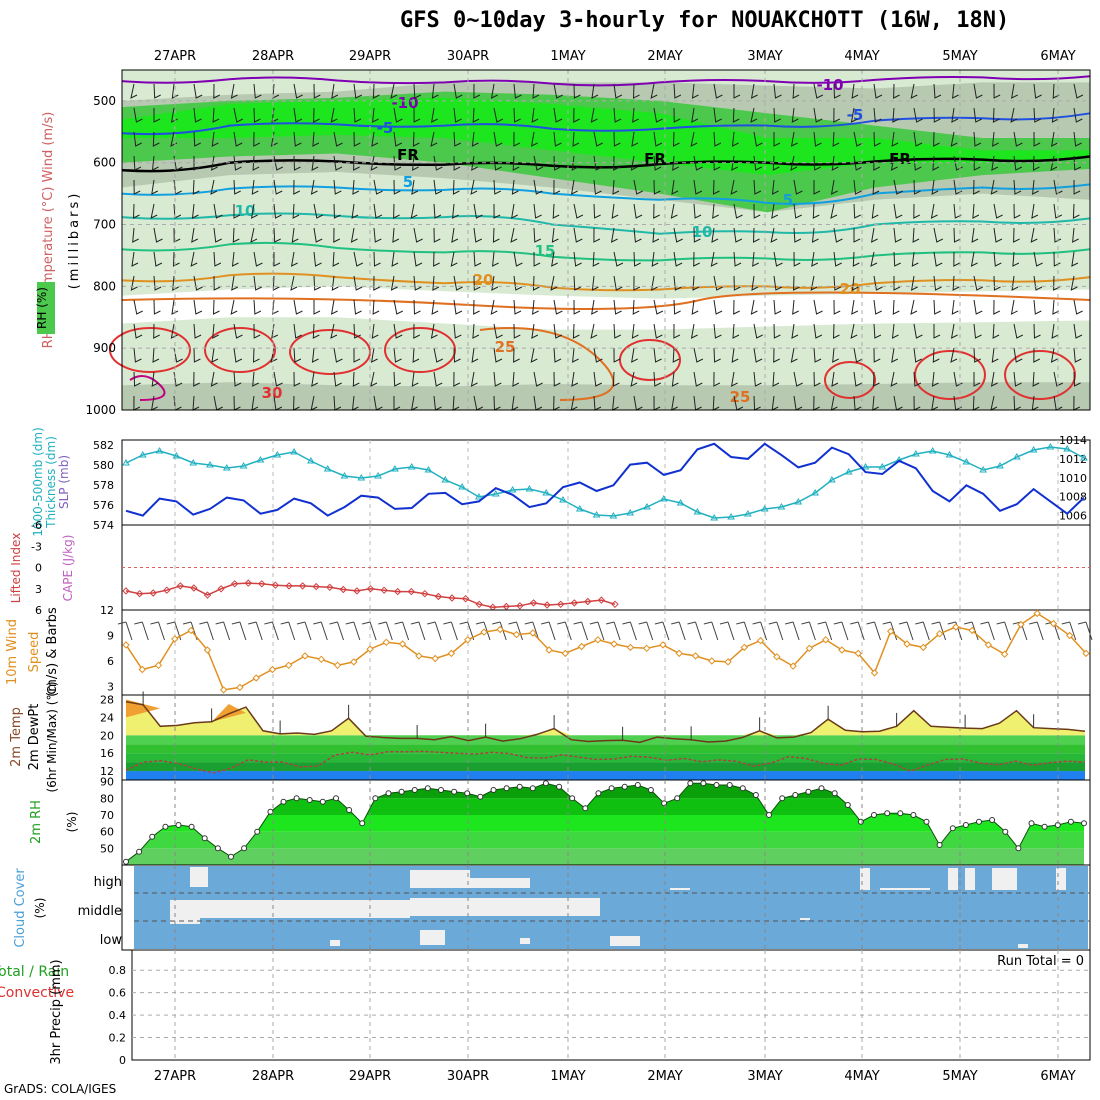 Image resolution: width=1100 pixels, height=1100 pixels. I want to click on date-label-bottom: 4MAY, so click(861, 1076).